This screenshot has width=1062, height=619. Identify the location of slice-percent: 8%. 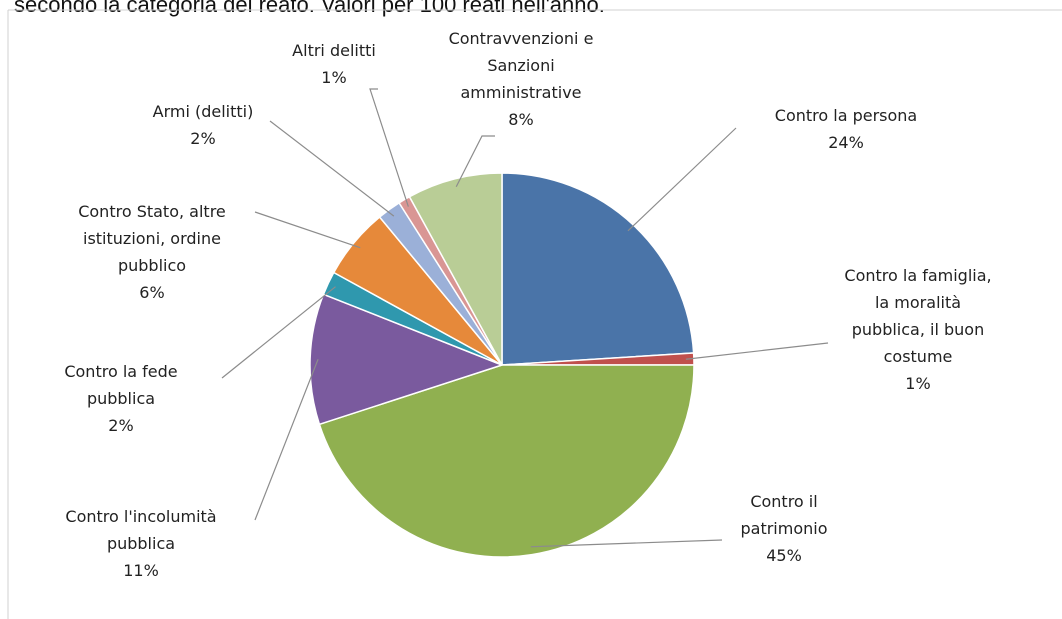
(520, 119).